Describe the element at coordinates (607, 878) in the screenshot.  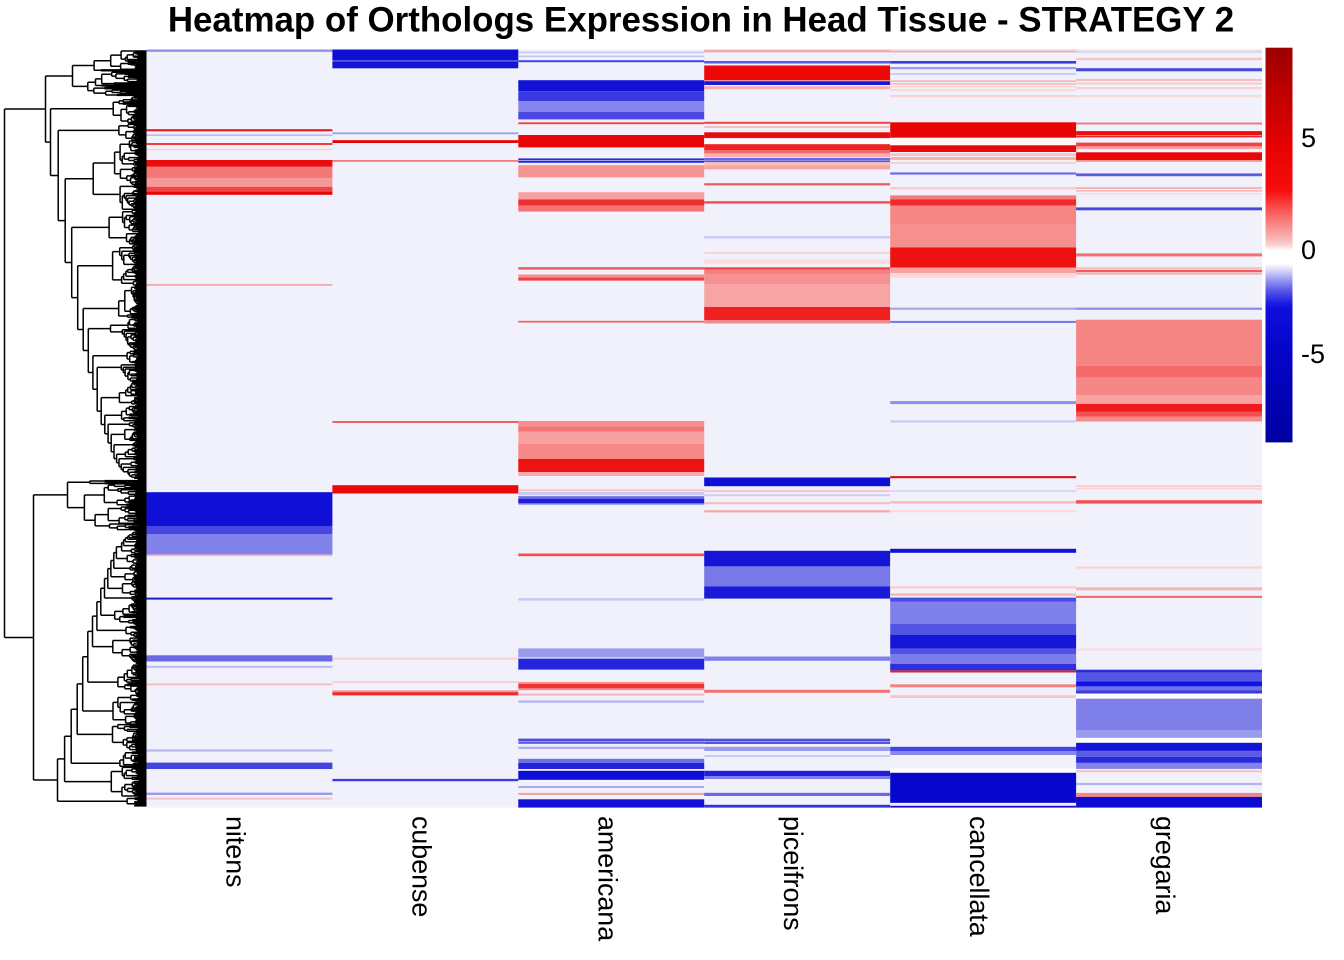
I see `svg-text: americana` at that location.